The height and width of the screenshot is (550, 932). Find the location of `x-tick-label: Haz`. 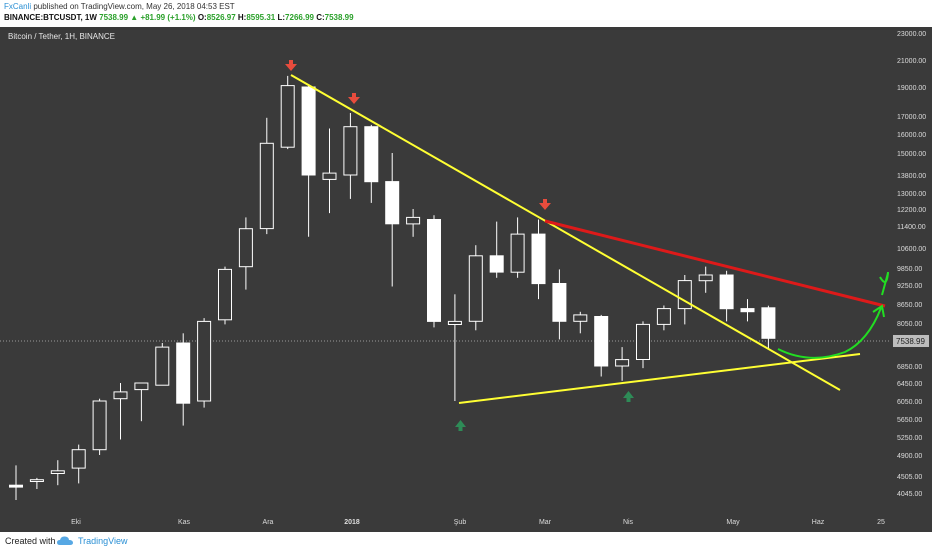

x-tick-label: Haz is located at coordinates (818, 522).